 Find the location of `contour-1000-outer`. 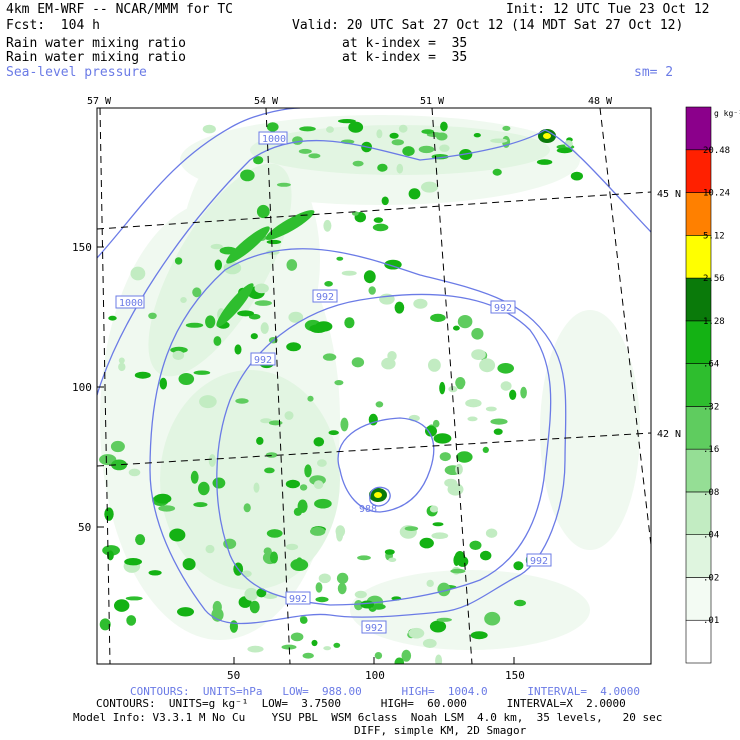

contour-1000-outer is located at coordinates (199, 183).